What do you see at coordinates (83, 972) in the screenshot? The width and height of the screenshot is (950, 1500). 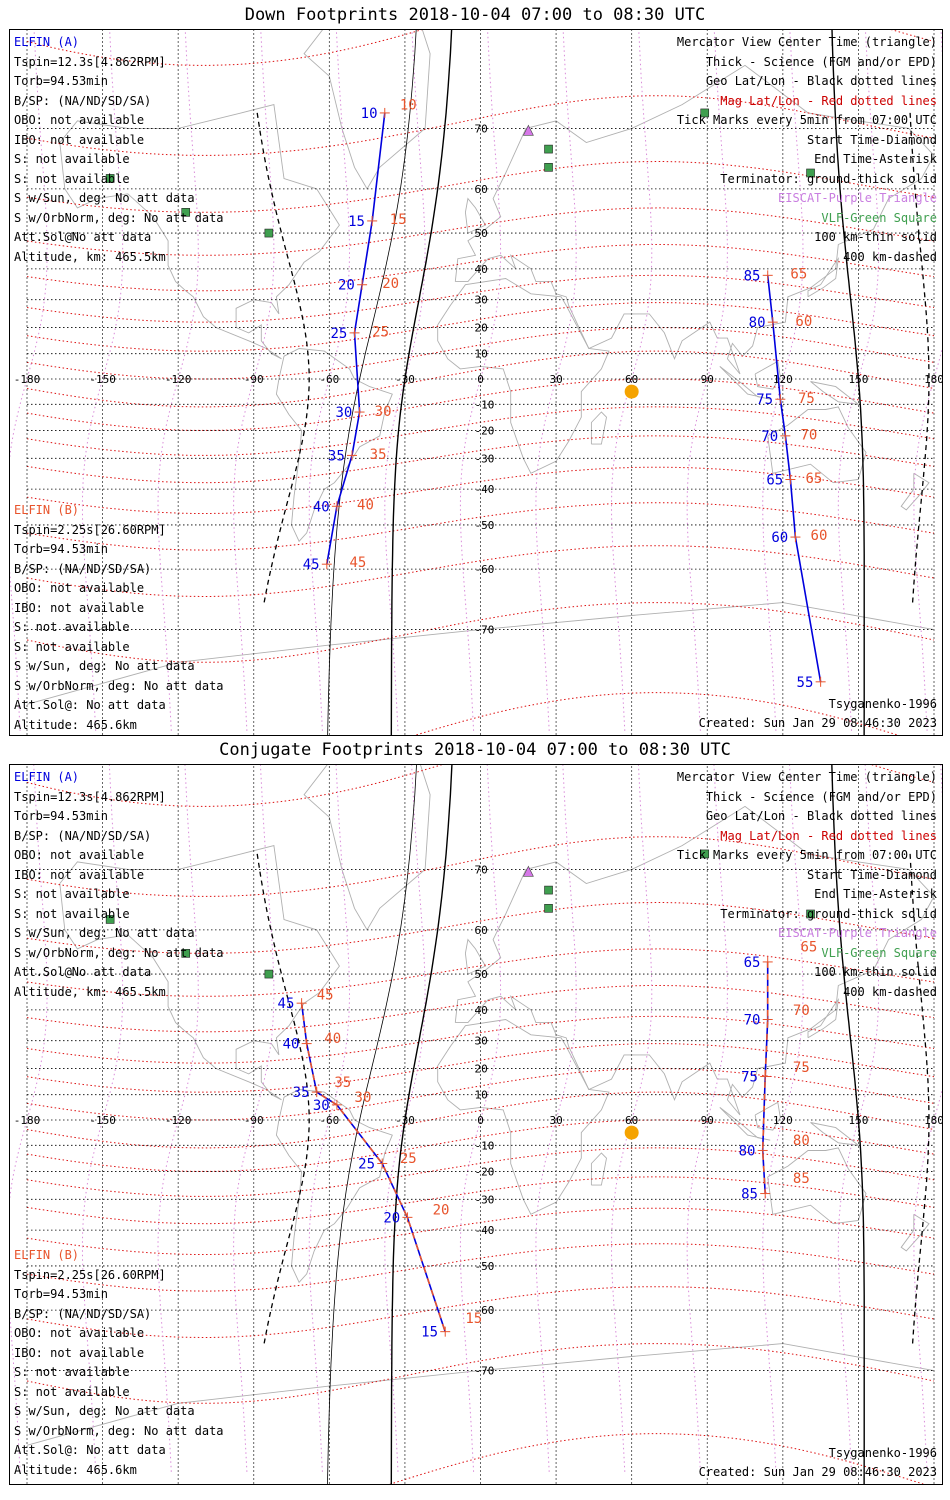 I see `info-line: Att.Sol@No att data` at bounding box center [83, 972].